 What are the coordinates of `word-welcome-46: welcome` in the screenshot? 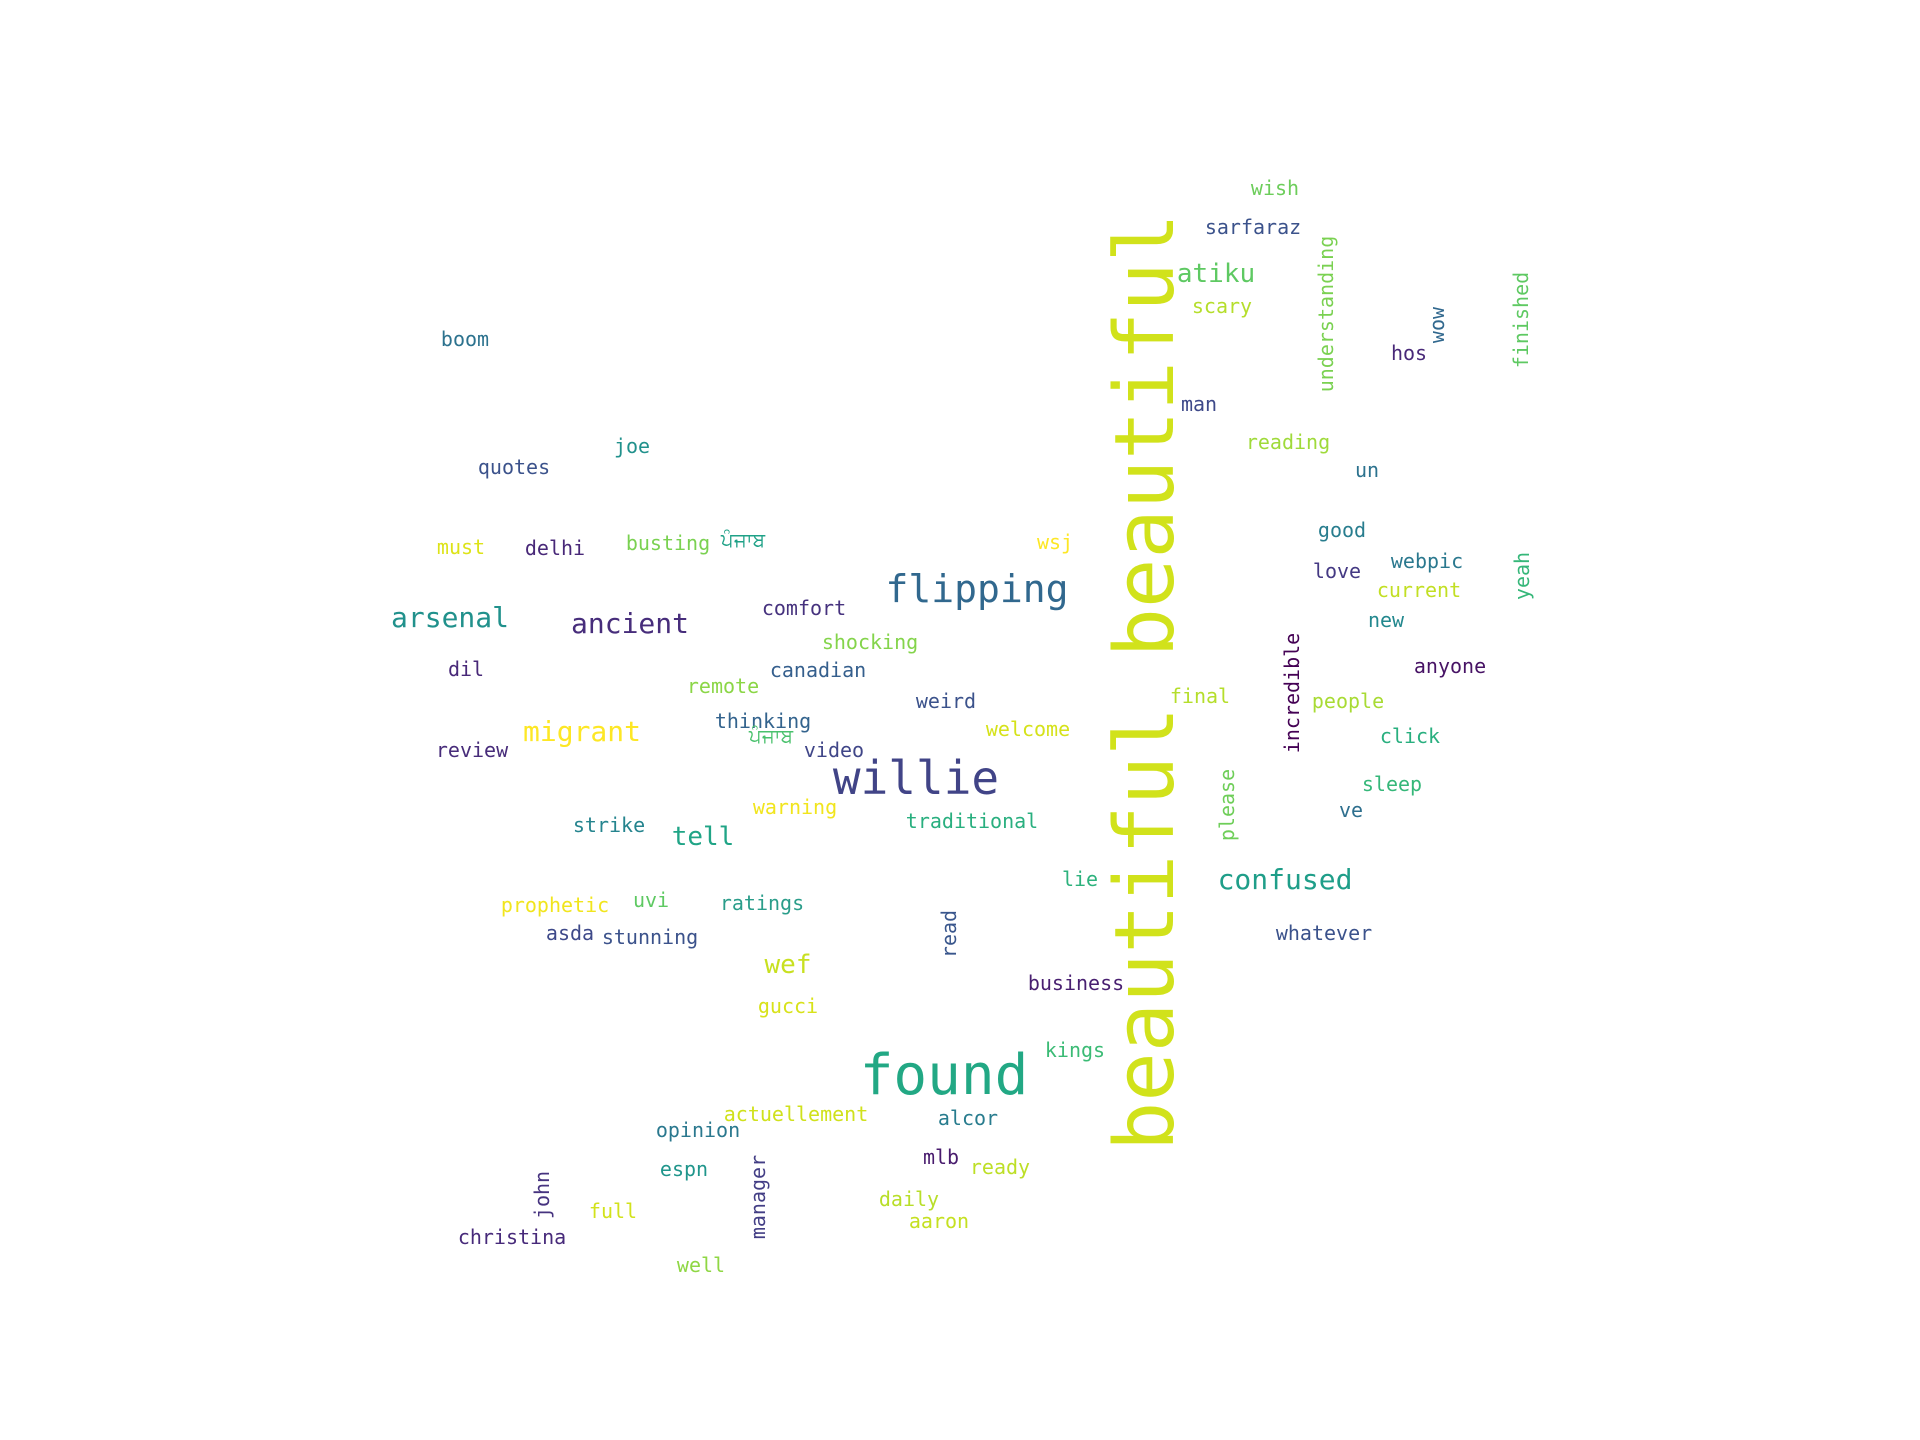 It's located at (1028, 729).